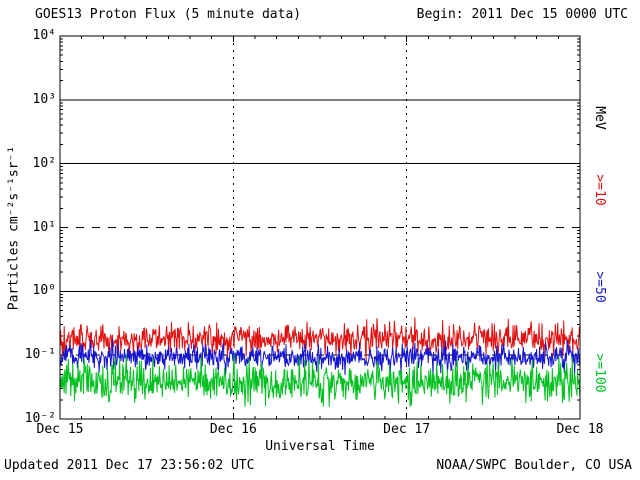 Image resolution: width=640 pixels, height=480 pixels. I want to click on y-tick-label: 10¹, so click(44, 227).